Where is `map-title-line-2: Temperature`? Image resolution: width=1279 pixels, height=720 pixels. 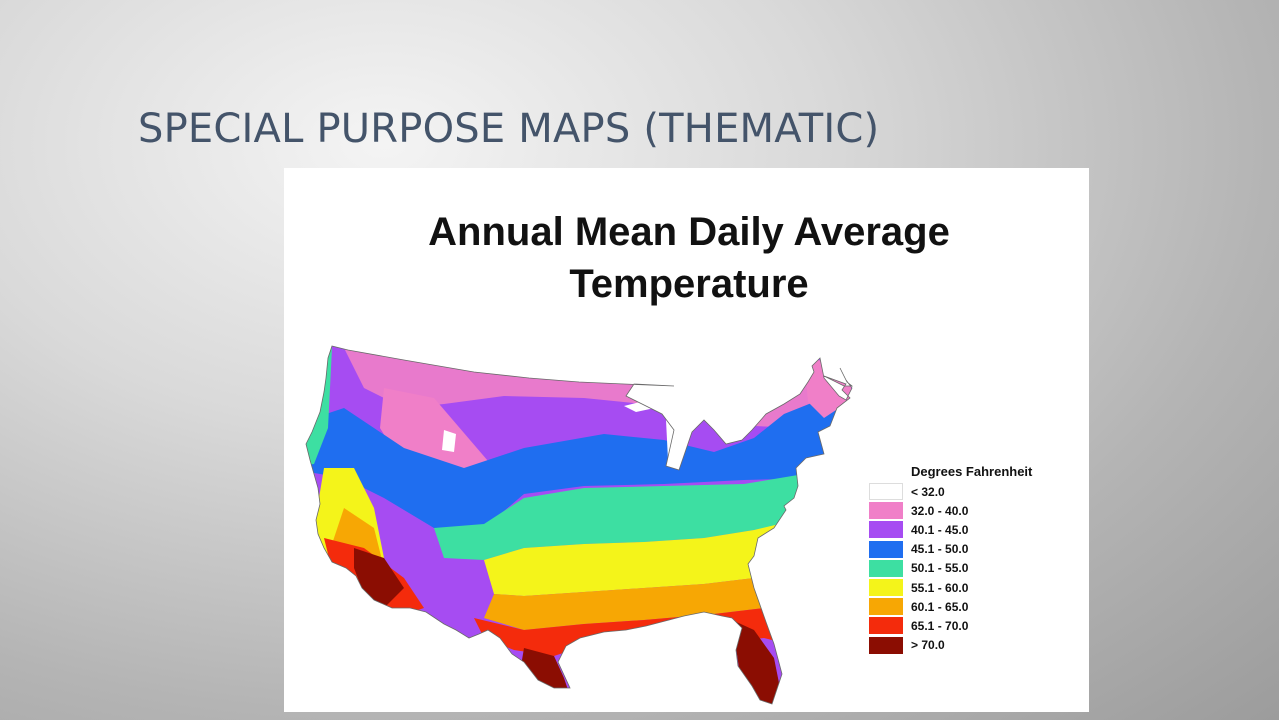
map-title-line-2: Temperature is located at coordinates (689, 284).